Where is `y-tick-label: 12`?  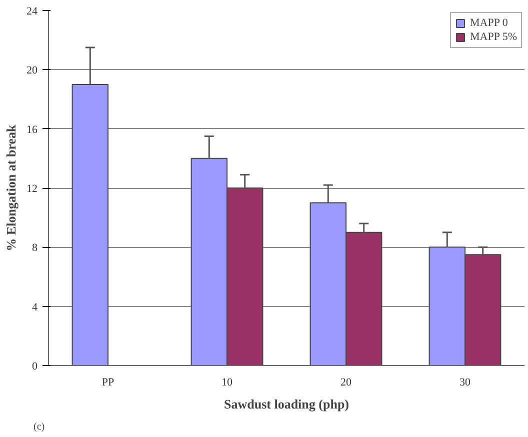 y-tick-label: 12 is located at coordinates (32, 189).